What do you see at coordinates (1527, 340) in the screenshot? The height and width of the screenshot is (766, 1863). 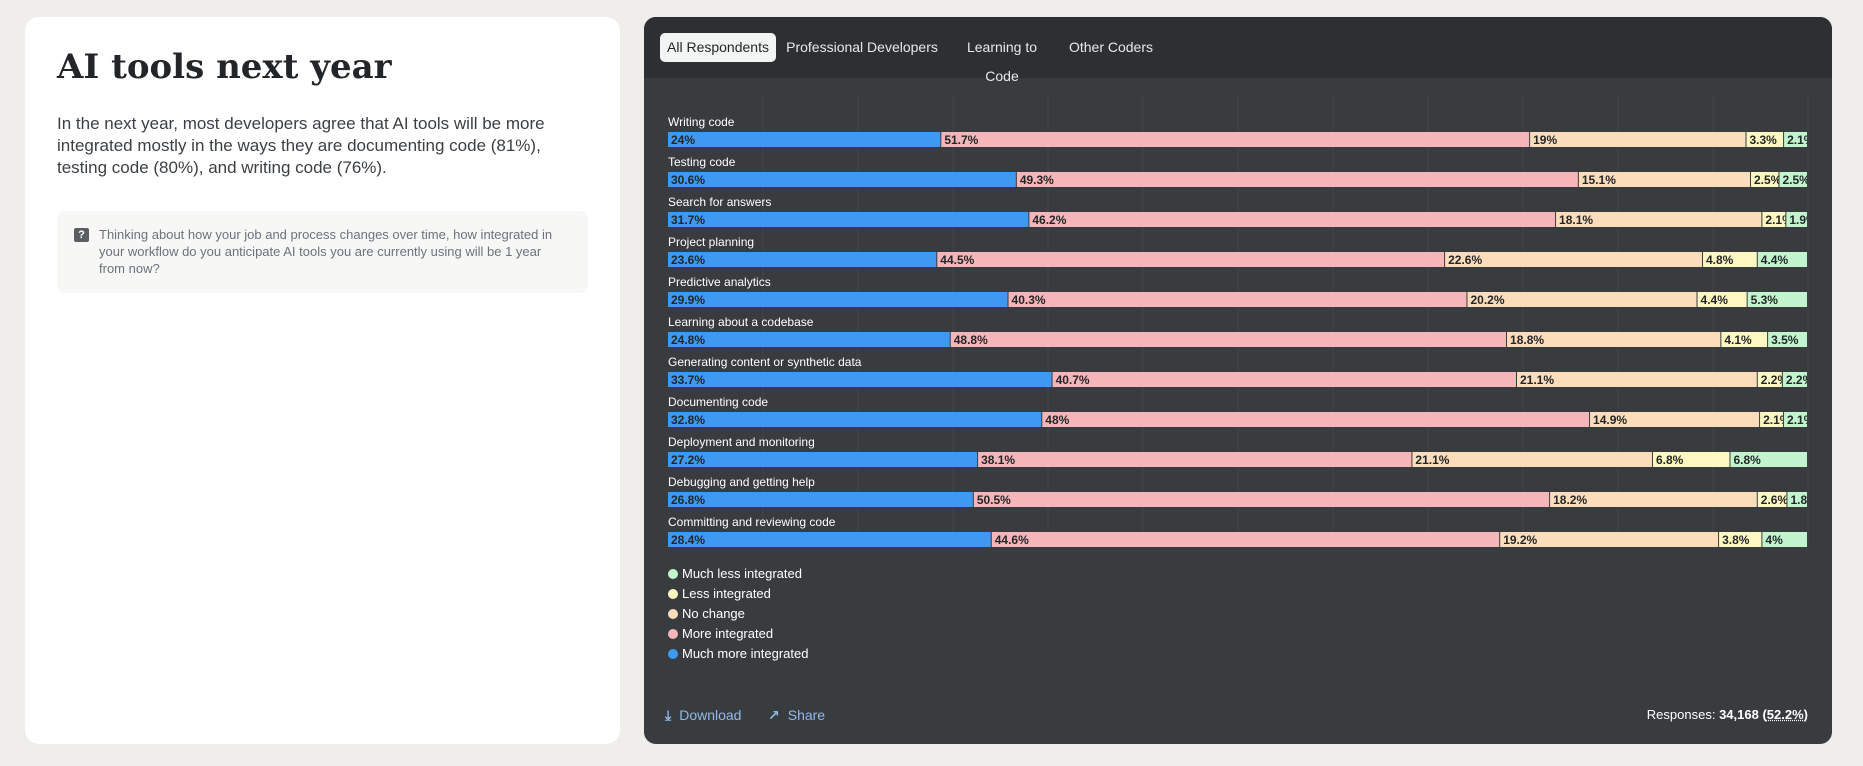 I see `data-label: 18.8%` at bounding box center [1527, 340].